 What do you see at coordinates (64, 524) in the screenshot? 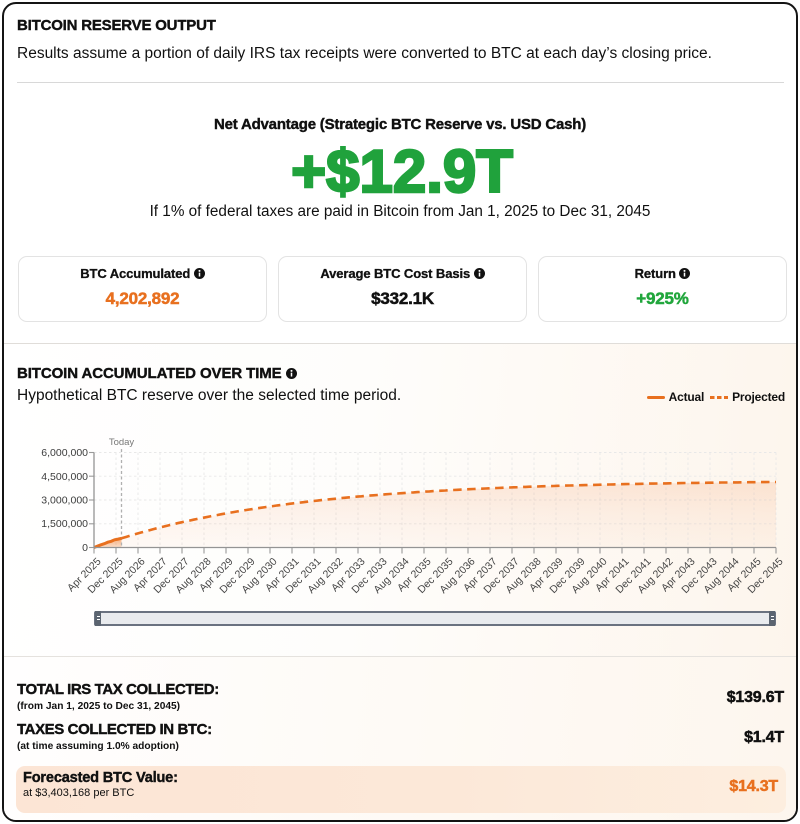
I see `svg-text: 1,500,000` at bounding box center [64, 524].